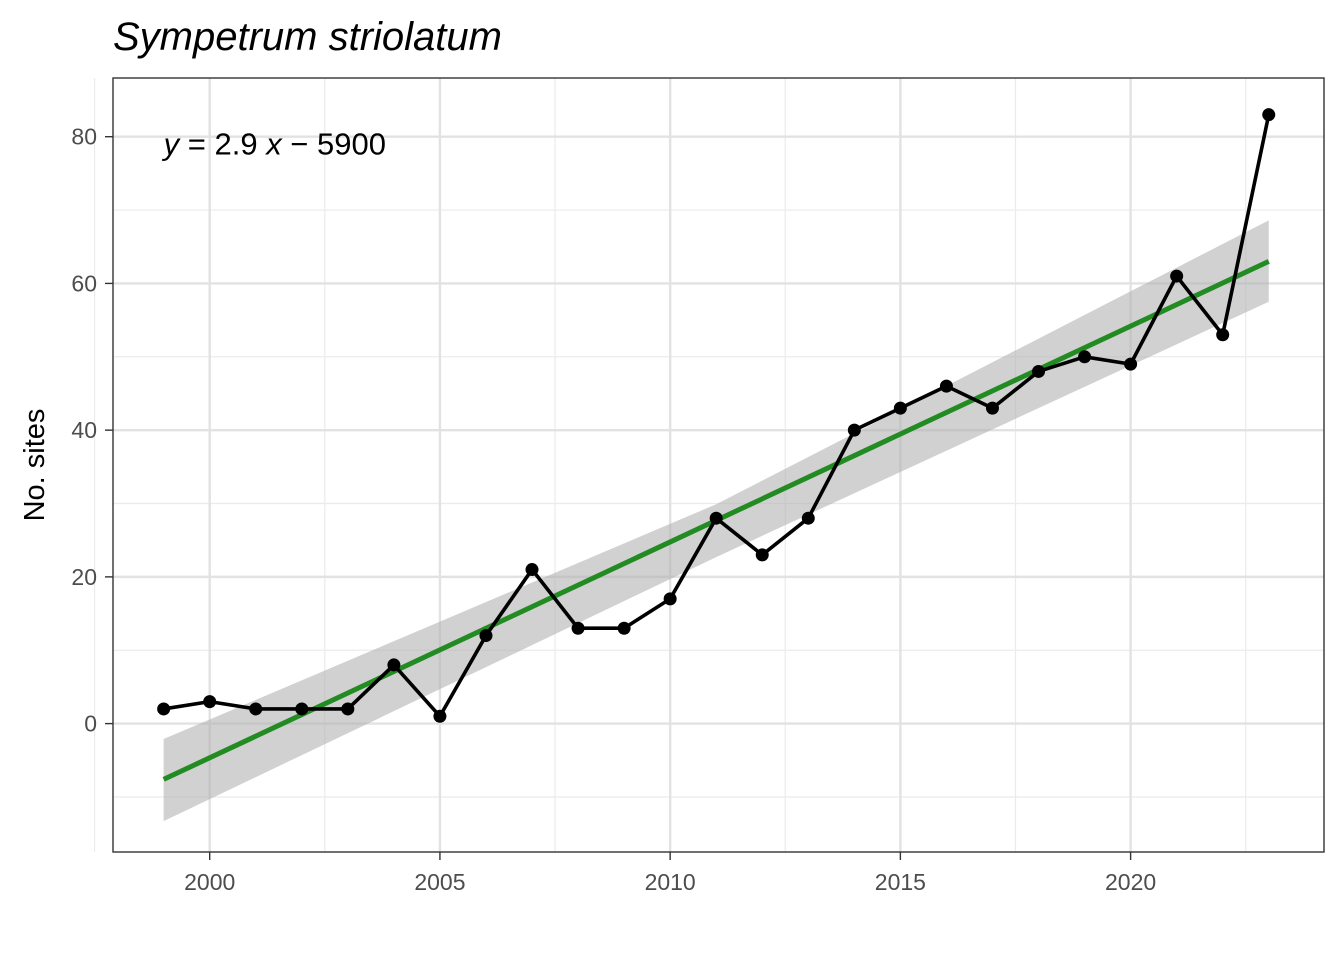 The height and width of the screenshot is (960, 1344). What do you see at coordinates (307, 37) in the screenshot?
I see `chart-title: Sympetrum striolatum` at bounding box center [307, 37].